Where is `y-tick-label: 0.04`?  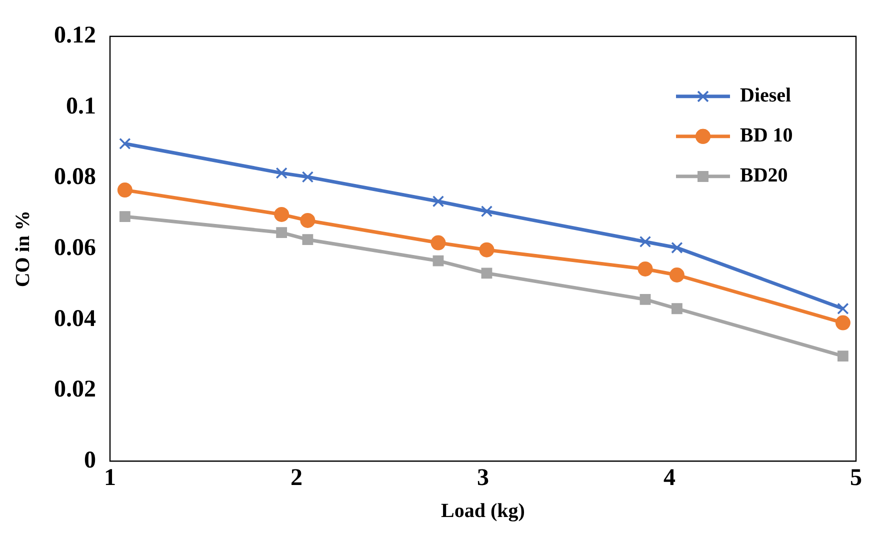 y-tick-label: 0.04 is located at coordinates (75, 319).